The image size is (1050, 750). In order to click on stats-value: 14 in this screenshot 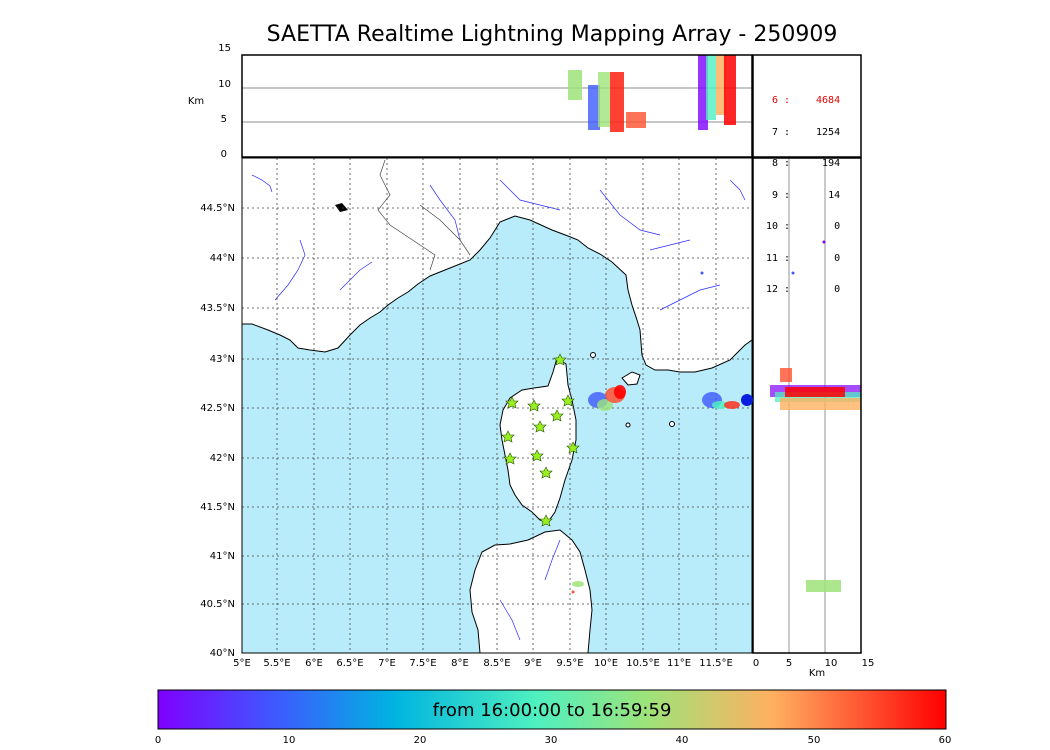, I will do `click(834, 195)`.